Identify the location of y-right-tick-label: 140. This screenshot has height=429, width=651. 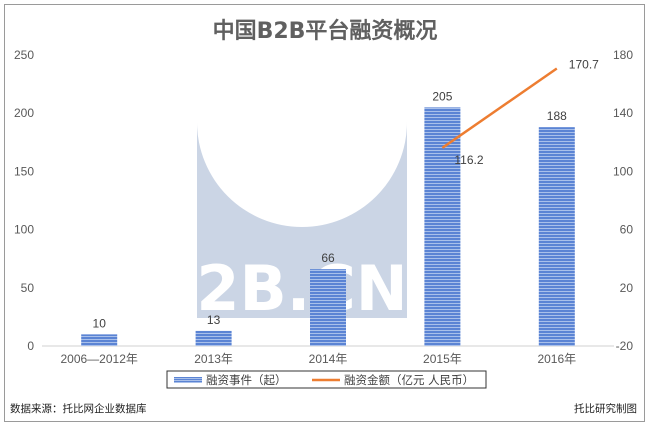
(623, 113).